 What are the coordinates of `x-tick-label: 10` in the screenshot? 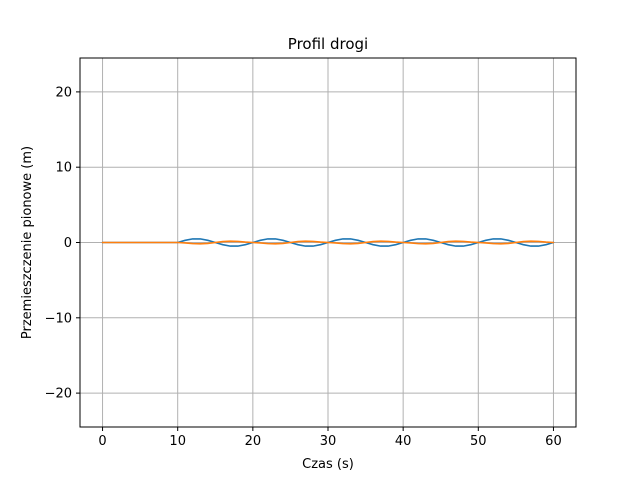 It's located at (177, 441).